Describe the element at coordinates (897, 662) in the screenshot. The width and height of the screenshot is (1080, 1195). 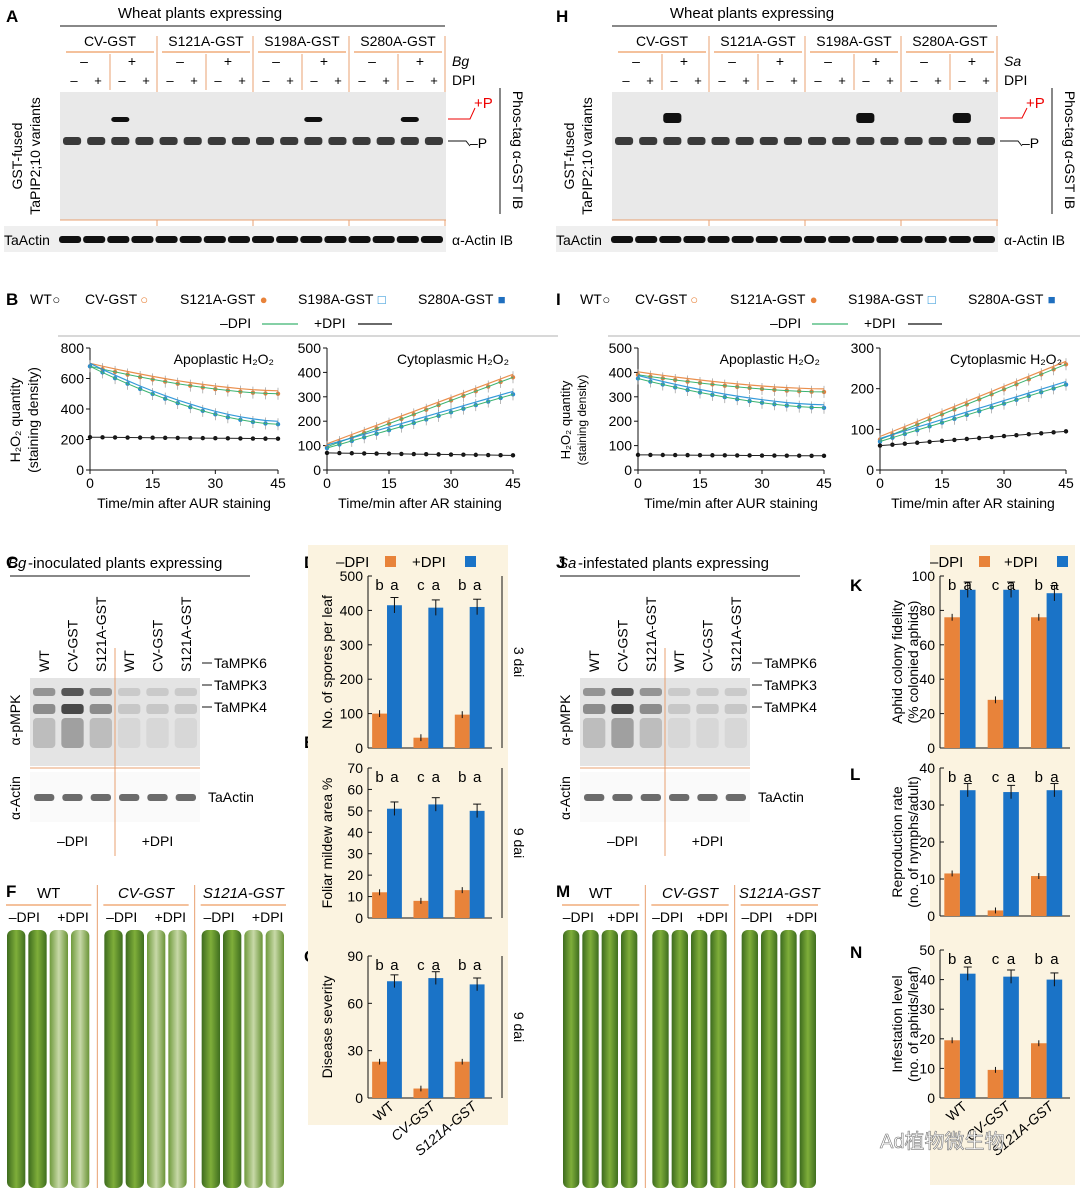
I see `y-axis-label: Aphid colony fidelity` at that location.